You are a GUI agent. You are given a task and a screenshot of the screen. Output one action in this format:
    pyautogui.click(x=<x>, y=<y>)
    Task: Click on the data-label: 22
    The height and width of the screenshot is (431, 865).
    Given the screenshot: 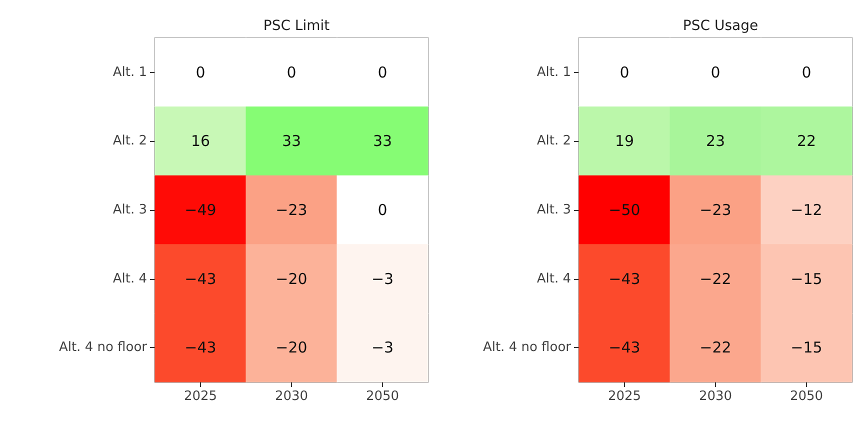 What is the action you would take?
    pyautogui.click(x=806, y=141)
    